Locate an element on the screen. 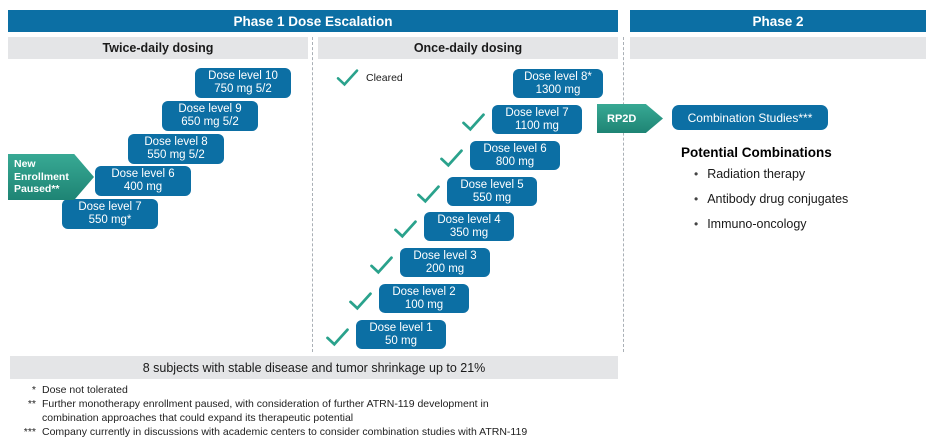 The height and width of the screenshot is (441, 935). twice-daily-subheader: Twice-daily dosing is located at coordinates (158, 48).